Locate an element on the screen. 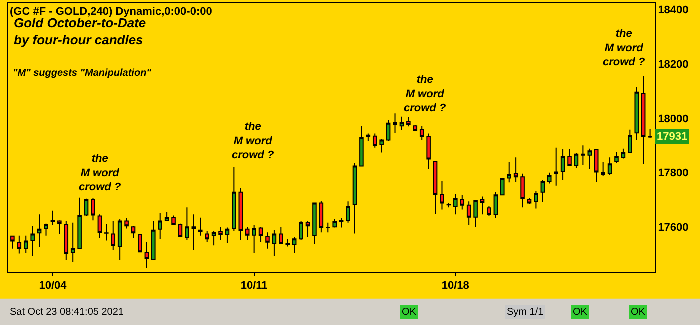 This screenshot has height=325, width=700. annotation: (GC #F - GOLD,240) Dynamic,0:00-0:00 is located at coordinates (111, 12).